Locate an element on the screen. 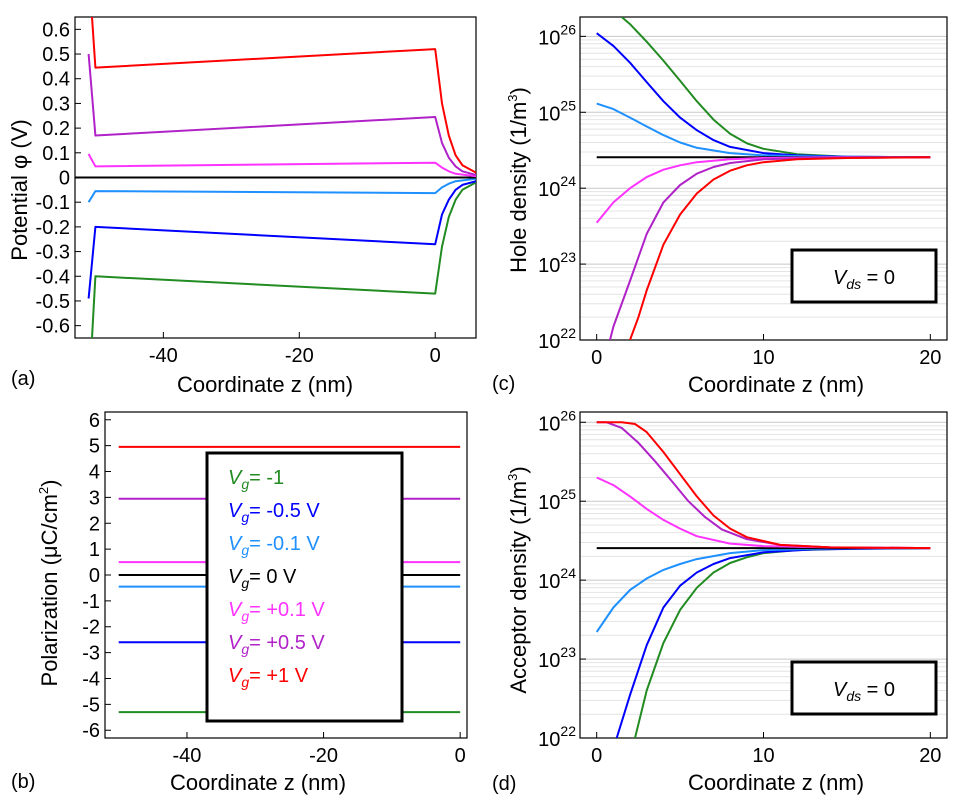 This screenshot has width=957, height=800. series-group-c is located at coordinates (763, 178).